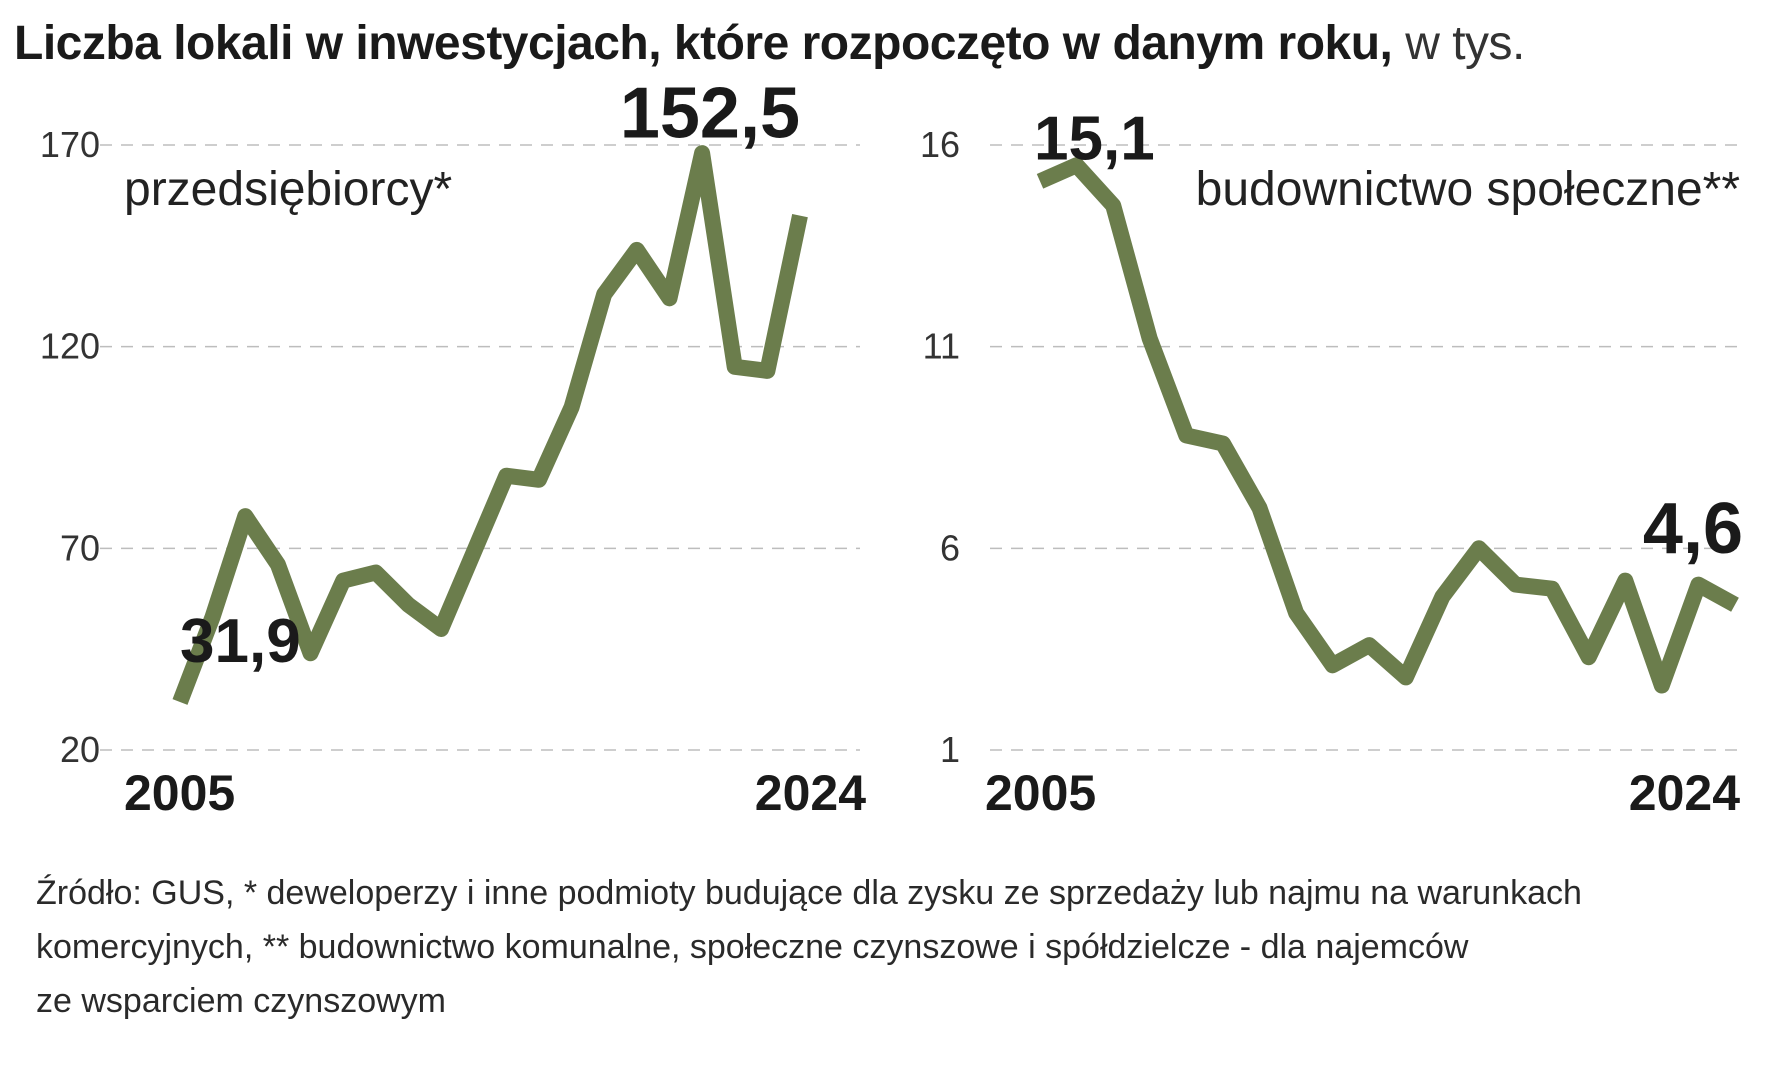  I want to click on y-tick-label: 16, so click(940, 144).